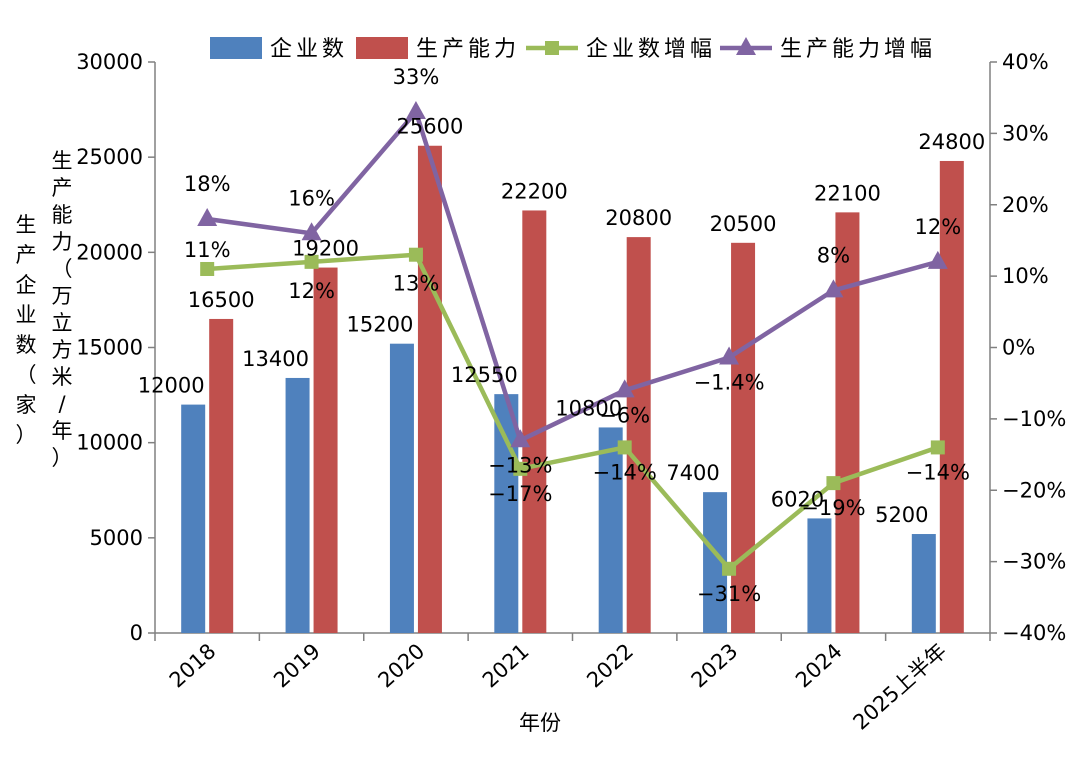  What do you see at coordinates (193, 666) in the screenshot?
I see `x-tick-label: 2018` at bounding box center [193, 666].